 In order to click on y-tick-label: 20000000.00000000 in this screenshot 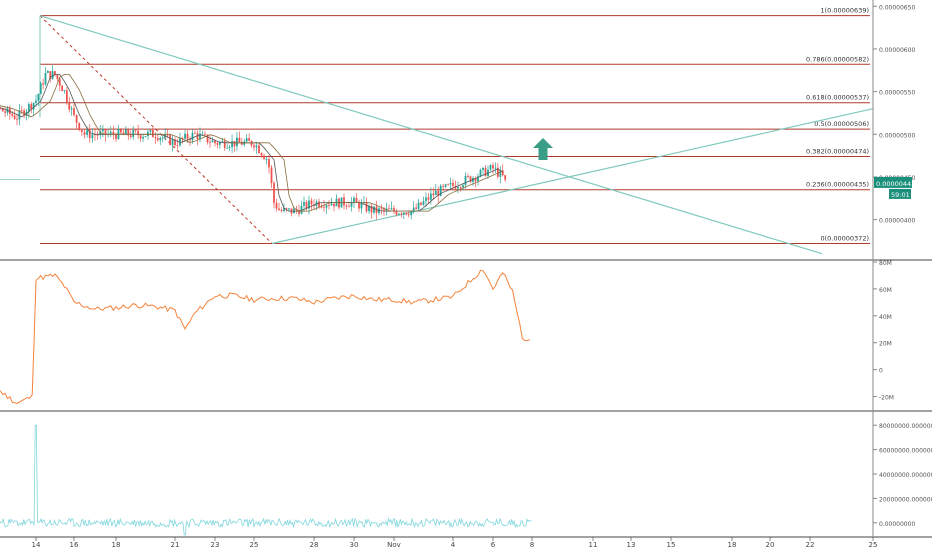, I will do `click(905, 499)`.